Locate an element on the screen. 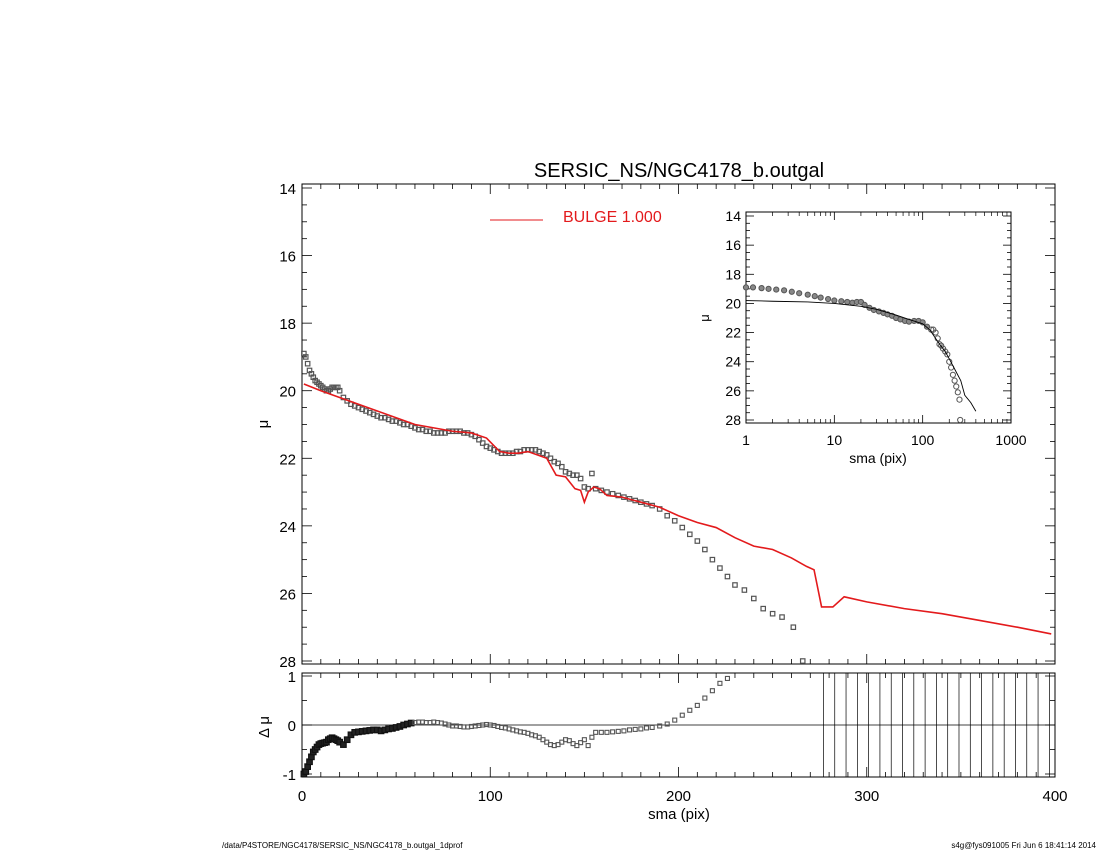  x-tick-label: 100 is located at coordinates (490, 796).